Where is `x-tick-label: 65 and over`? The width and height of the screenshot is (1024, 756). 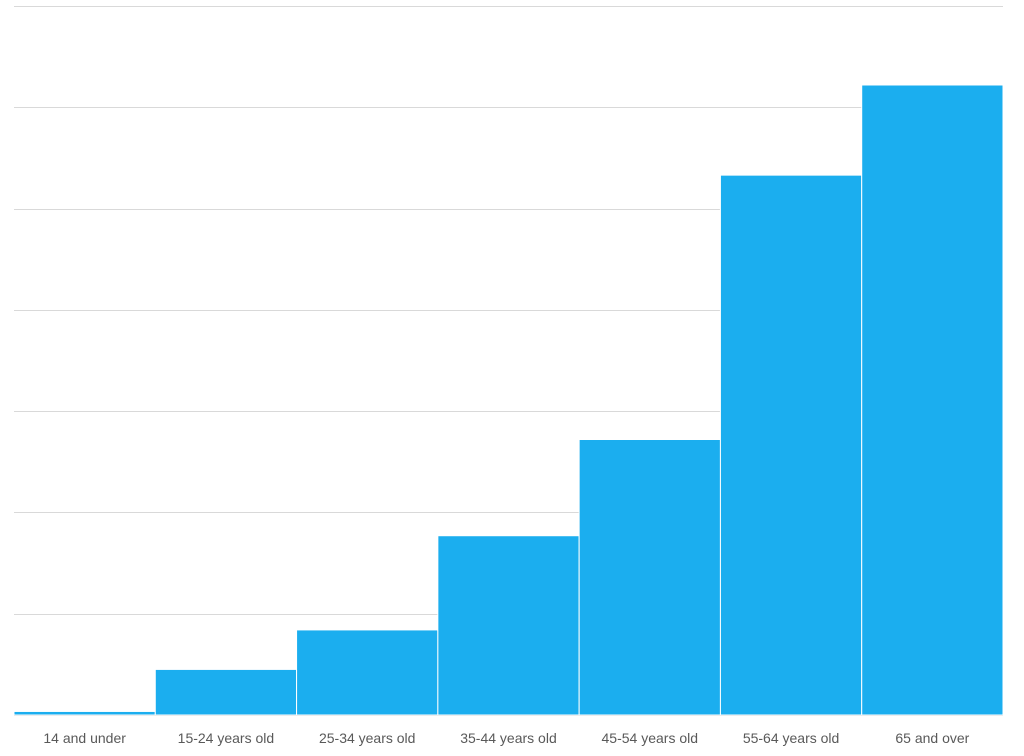 x-tick-label: 65 and over is located at coordinates (932, 738).